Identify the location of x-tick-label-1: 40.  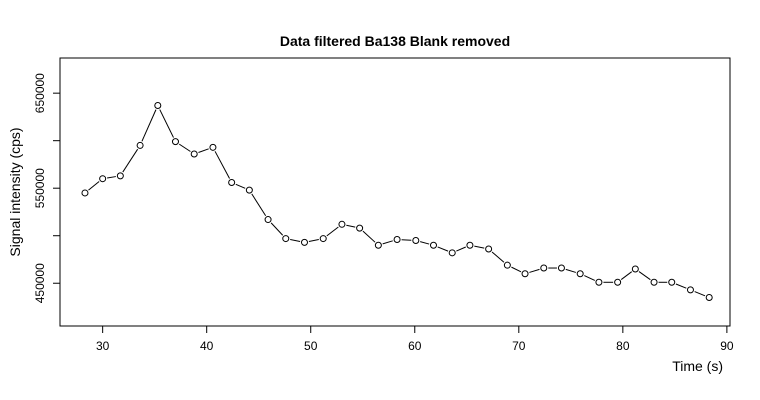
(207, 346).